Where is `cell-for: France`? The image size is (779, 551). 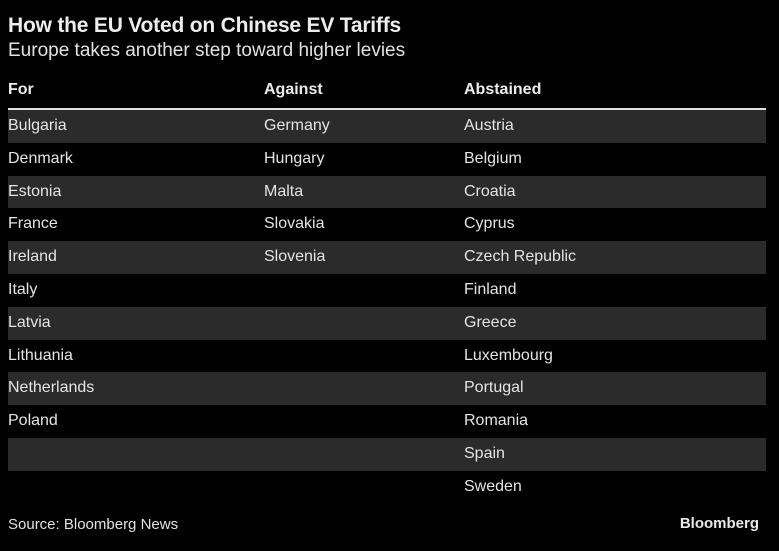 cell-for: France is located at coordinates (33, 224).